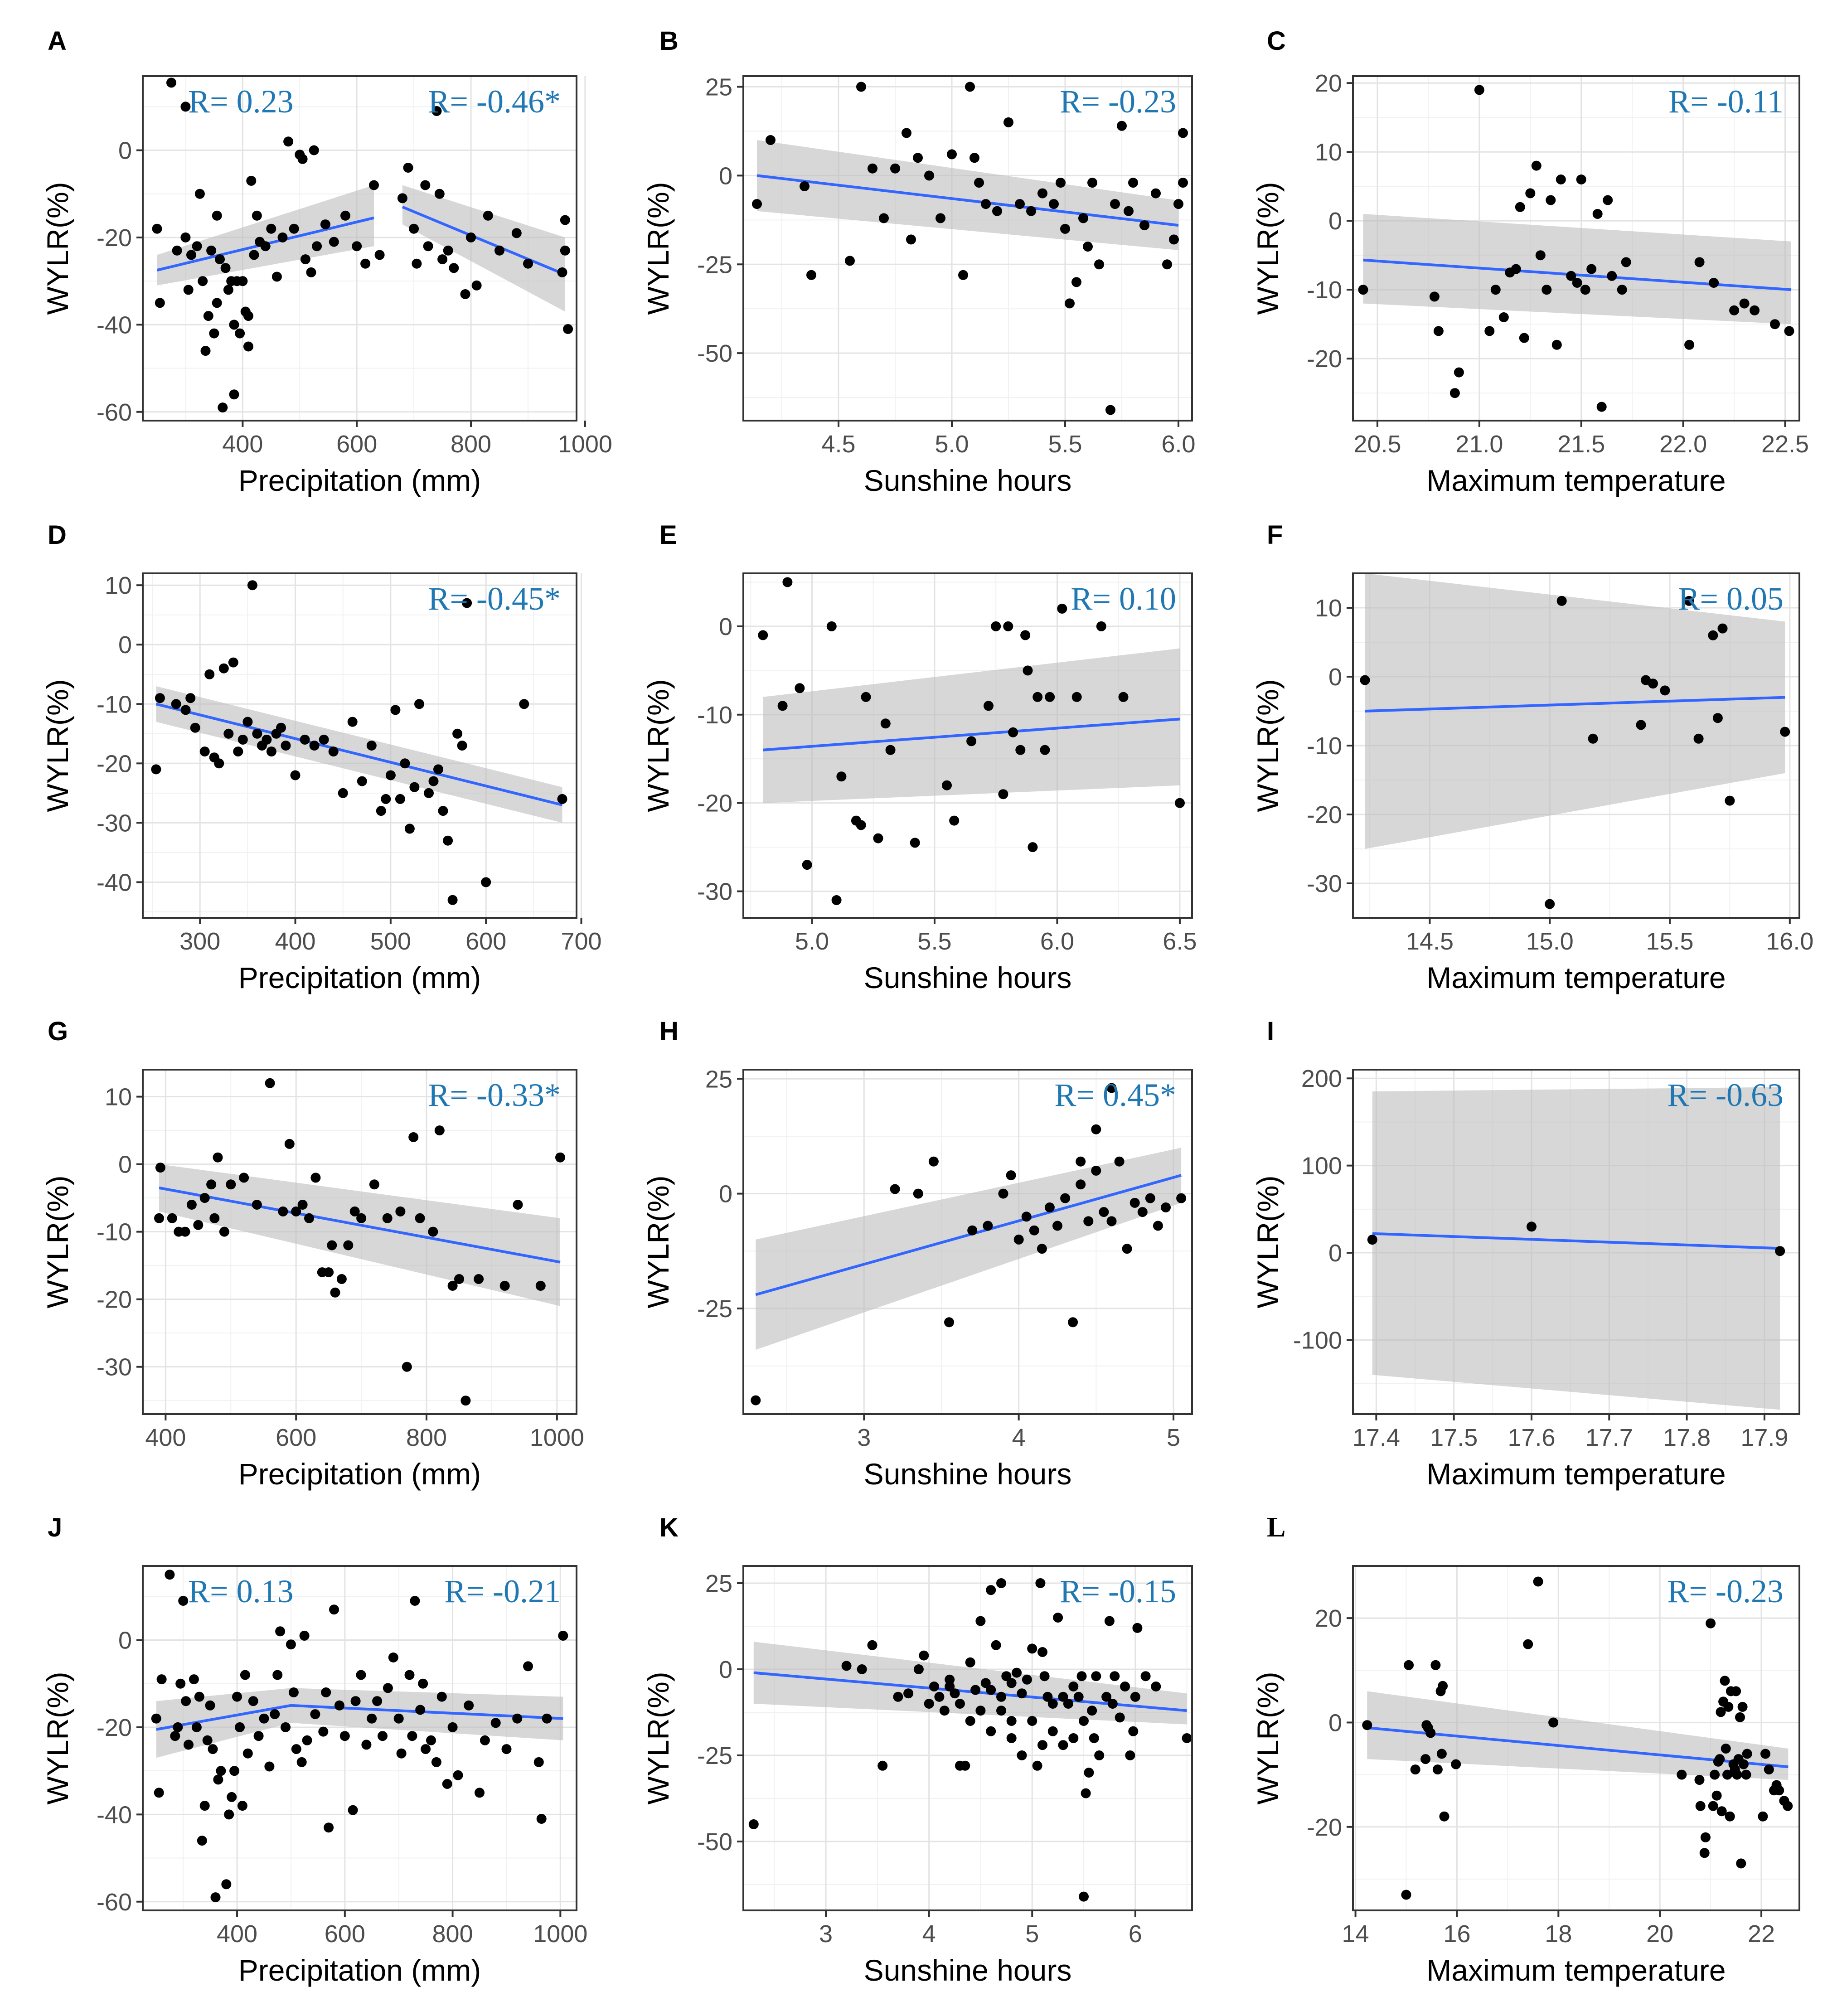  Describe the element at coordinates (658, 1241) in the screenshot. I see `y-axis-title-h: WYLR(%)` at that location.